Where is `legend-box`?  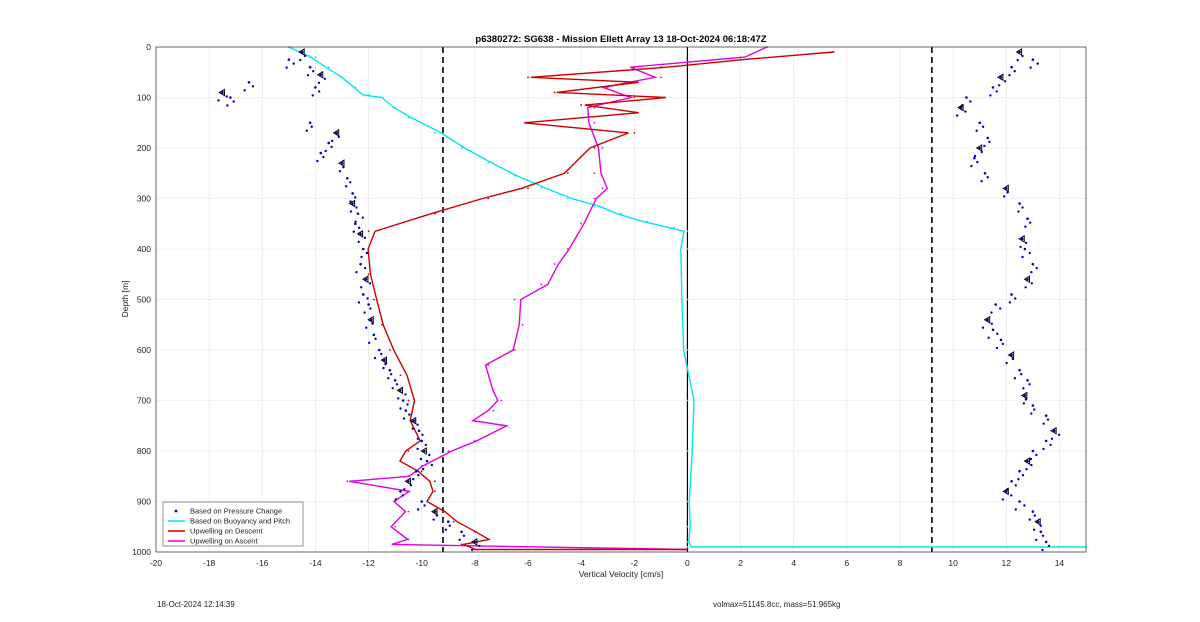 legend-box is located at coordinates (233, 524).